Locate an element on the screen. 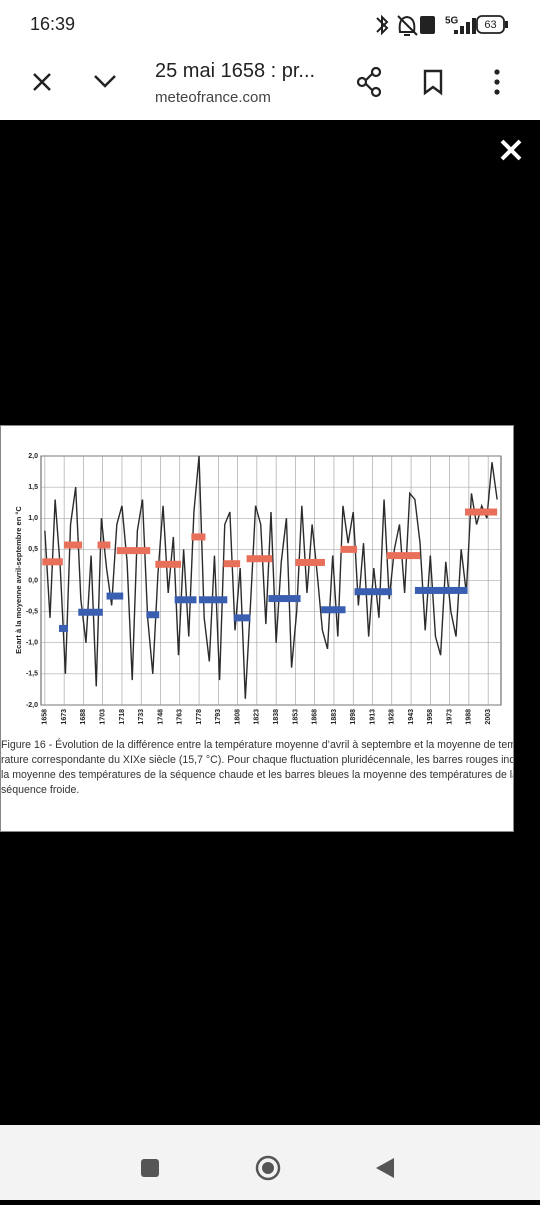 The width and height of the screenshot is (540, 1205). close-button is located at coordinates (42, 82).